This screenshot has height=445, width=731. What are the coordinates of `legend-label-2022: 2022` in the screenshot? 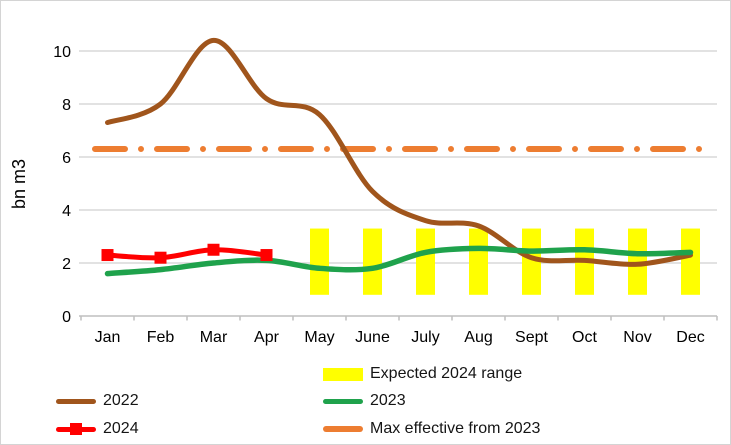 It's located at (121, 400).